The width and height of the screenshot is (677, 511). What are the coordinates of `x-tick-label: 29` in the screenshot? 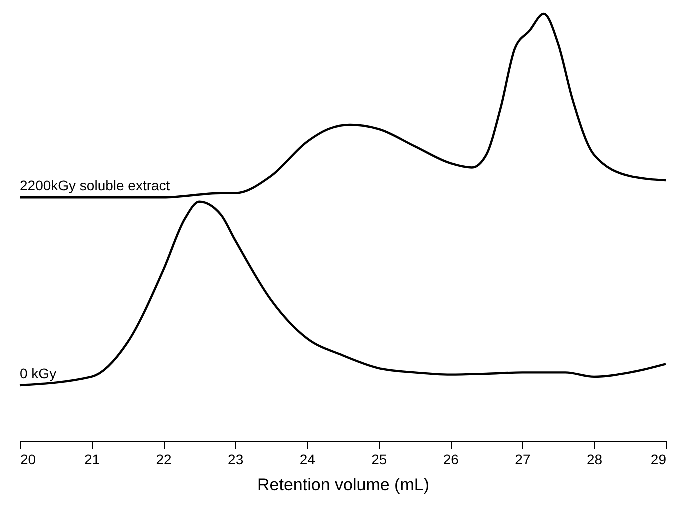 It's located at (658, 460).